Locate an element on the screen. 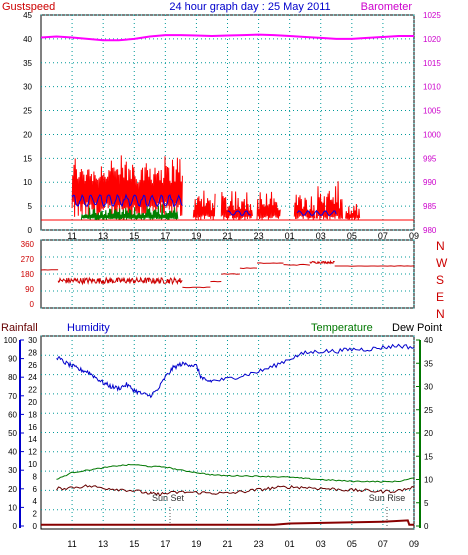  y-tick-label: 360 is located at coordinates (28, 244).